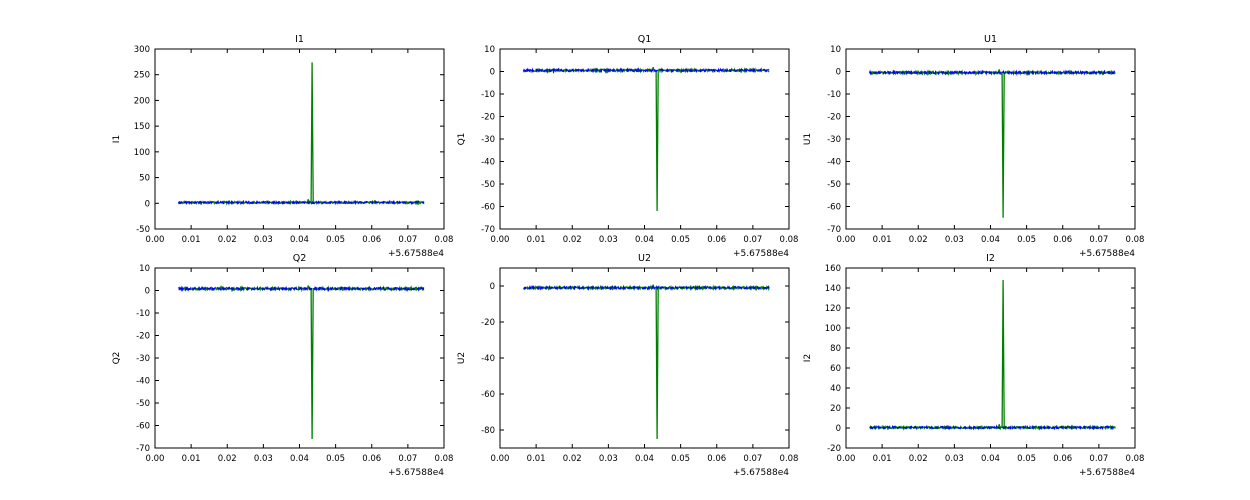  I want to click on y-tick-label: 250, so click(142, 76).